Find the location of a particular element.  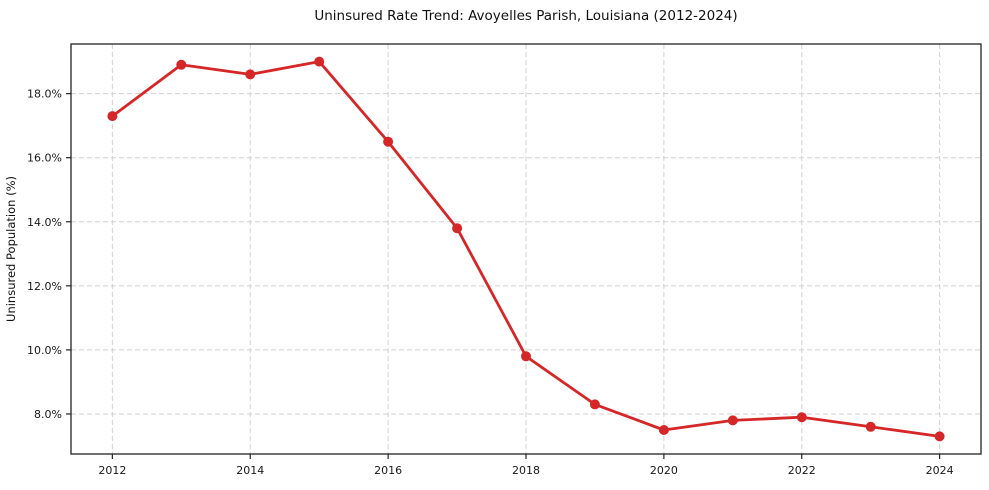

y-tick-label-8: 8.0% is located at coordinates (48, 414).